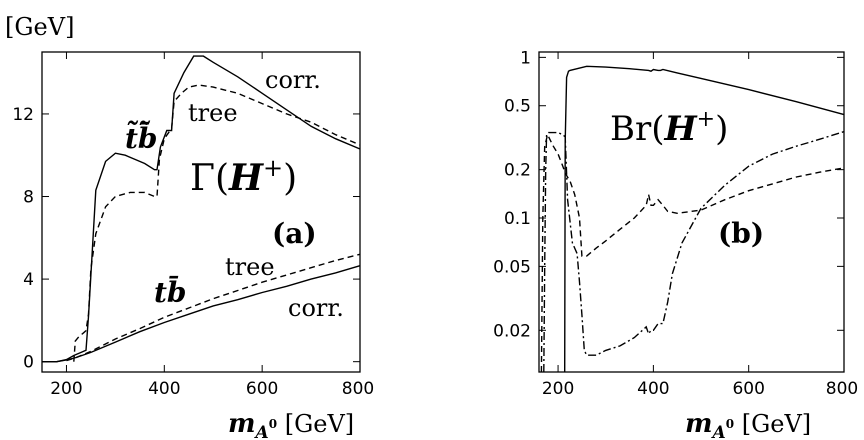 This screenshot has height=440, width=864. I want to click on y-tick-label: 0, so click(28, 363).